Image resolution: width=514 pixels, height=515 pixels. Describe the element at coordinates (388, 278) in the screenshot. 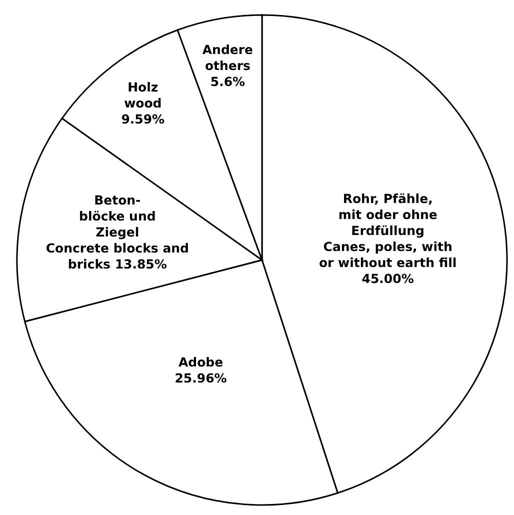

I see `data-label: 45.00%` at that location.